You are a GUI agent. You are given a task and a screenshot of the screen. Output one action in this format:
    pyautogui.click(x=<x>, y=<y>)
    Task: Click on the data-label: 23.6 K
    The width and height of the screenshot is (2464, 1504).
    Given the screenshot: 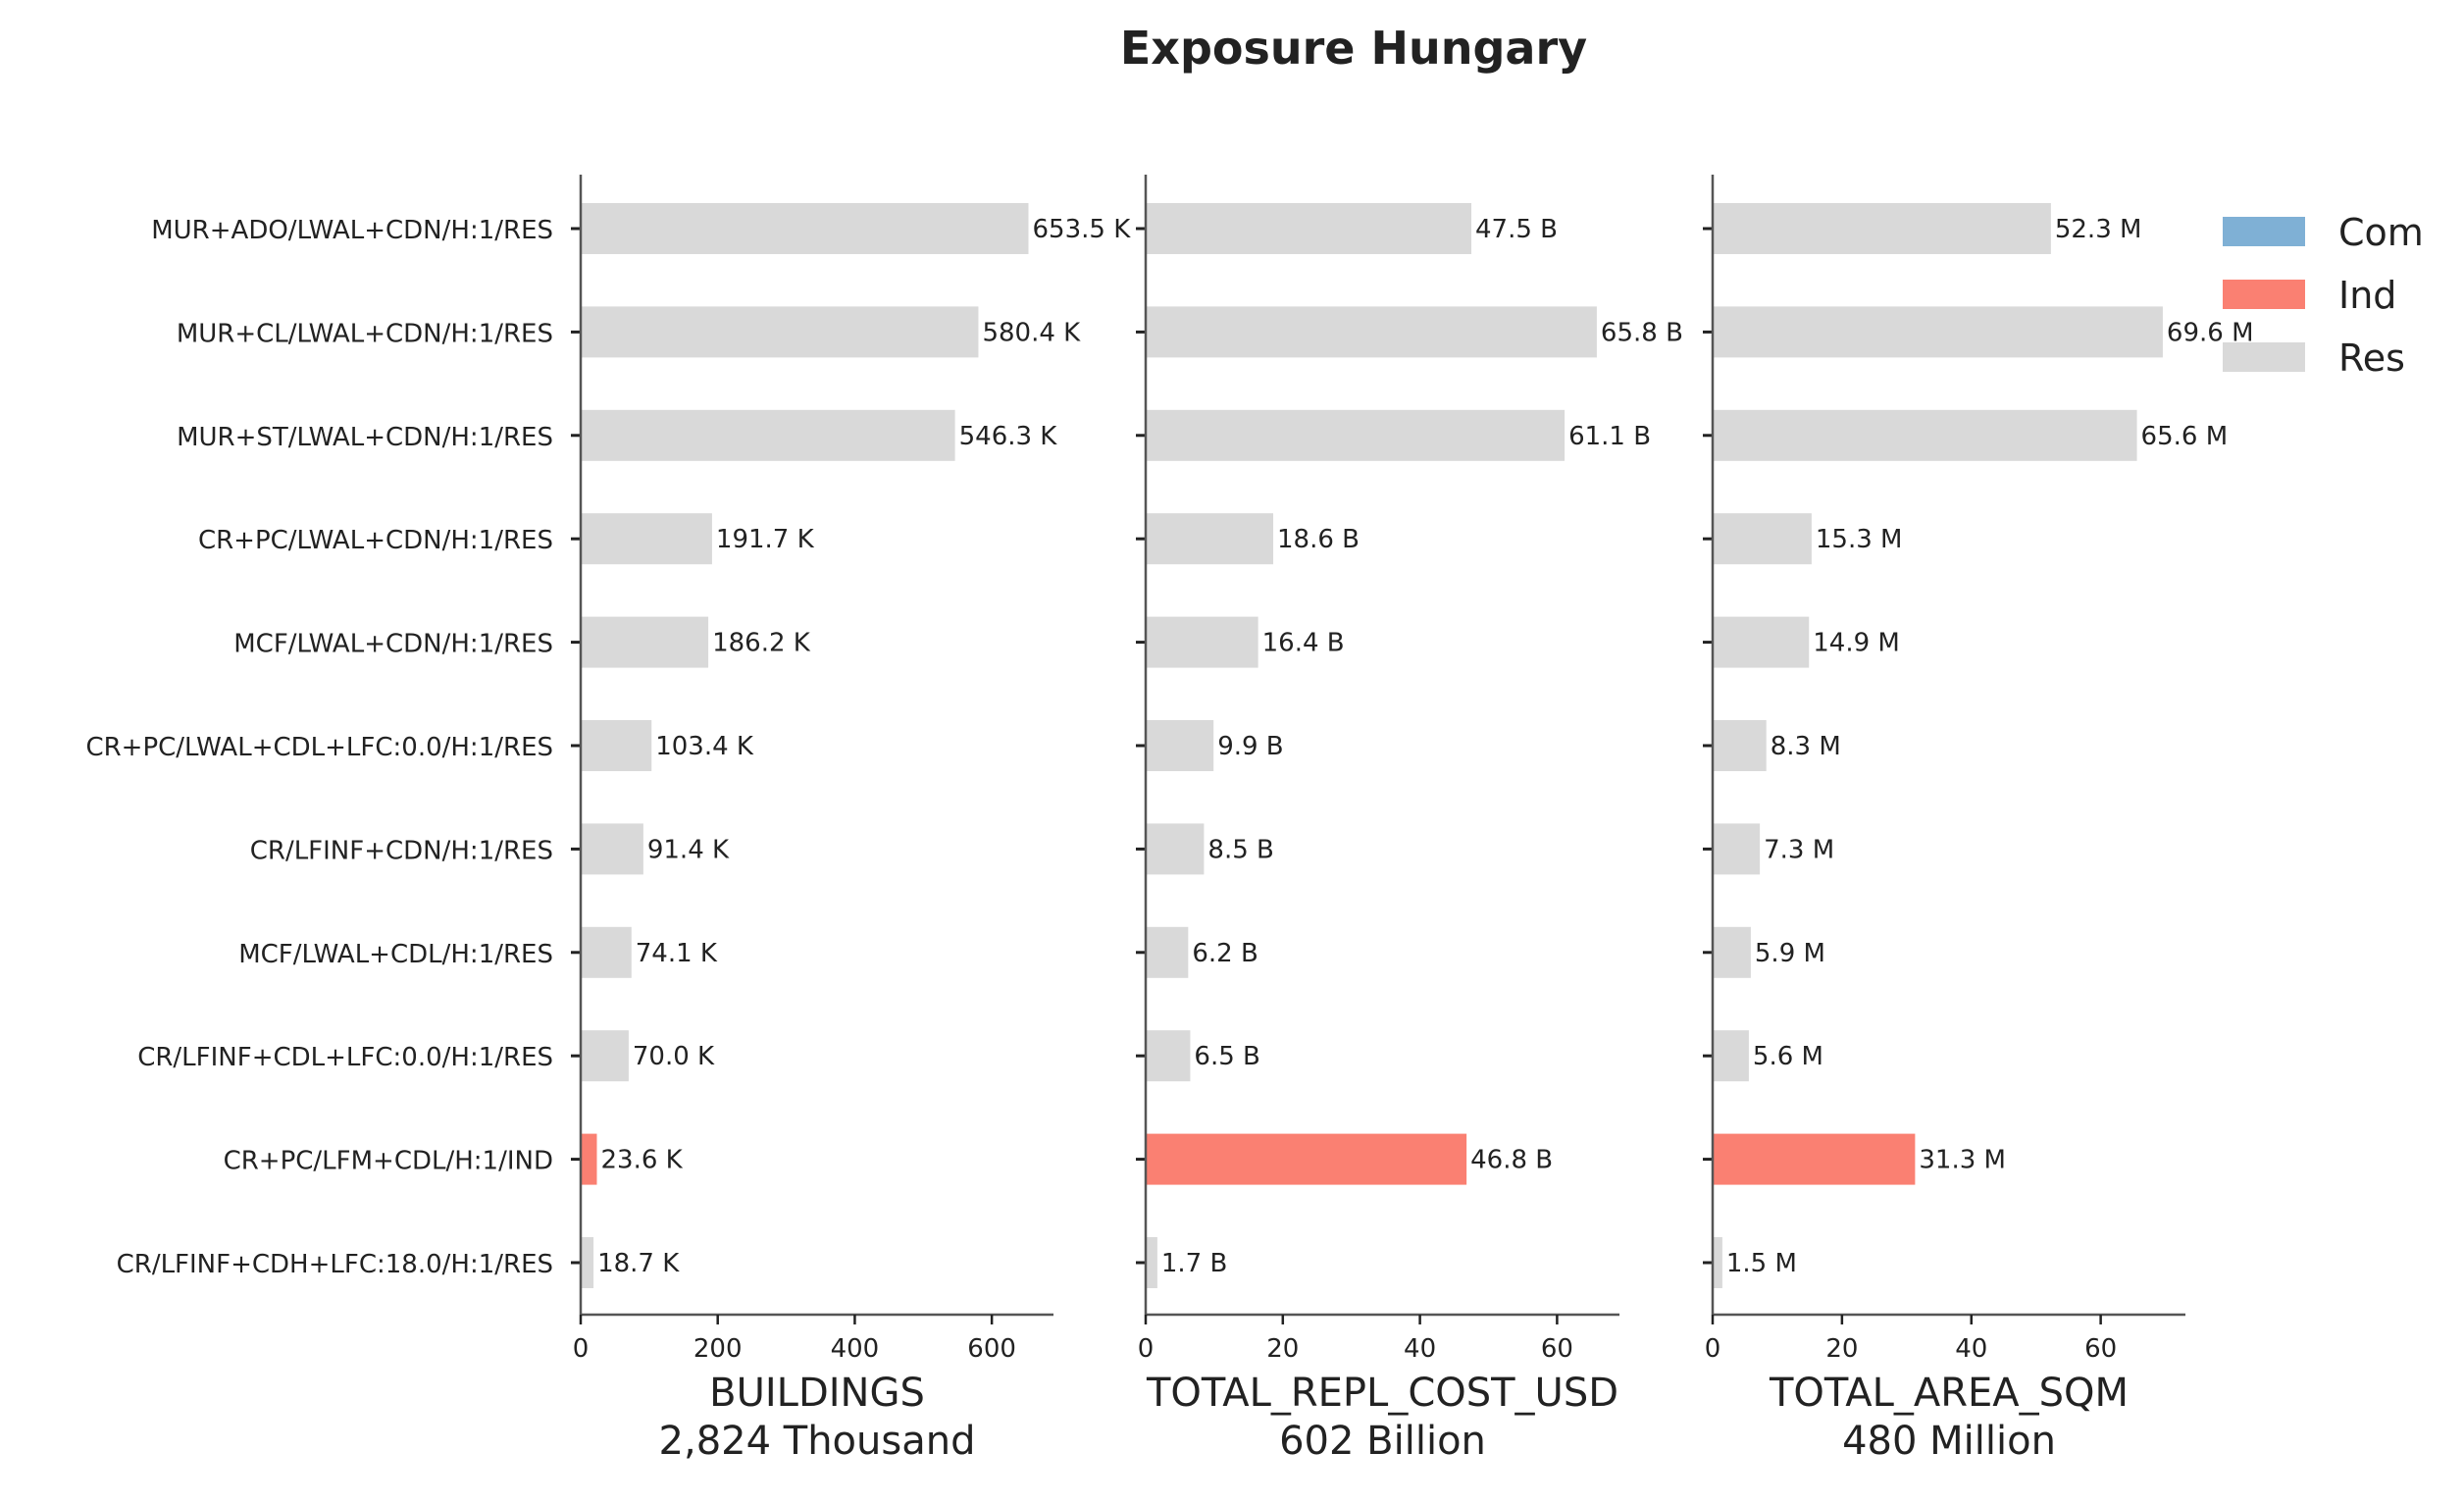 What is the action you would take?
    pyautogui.click(x=641, y=1160)
    